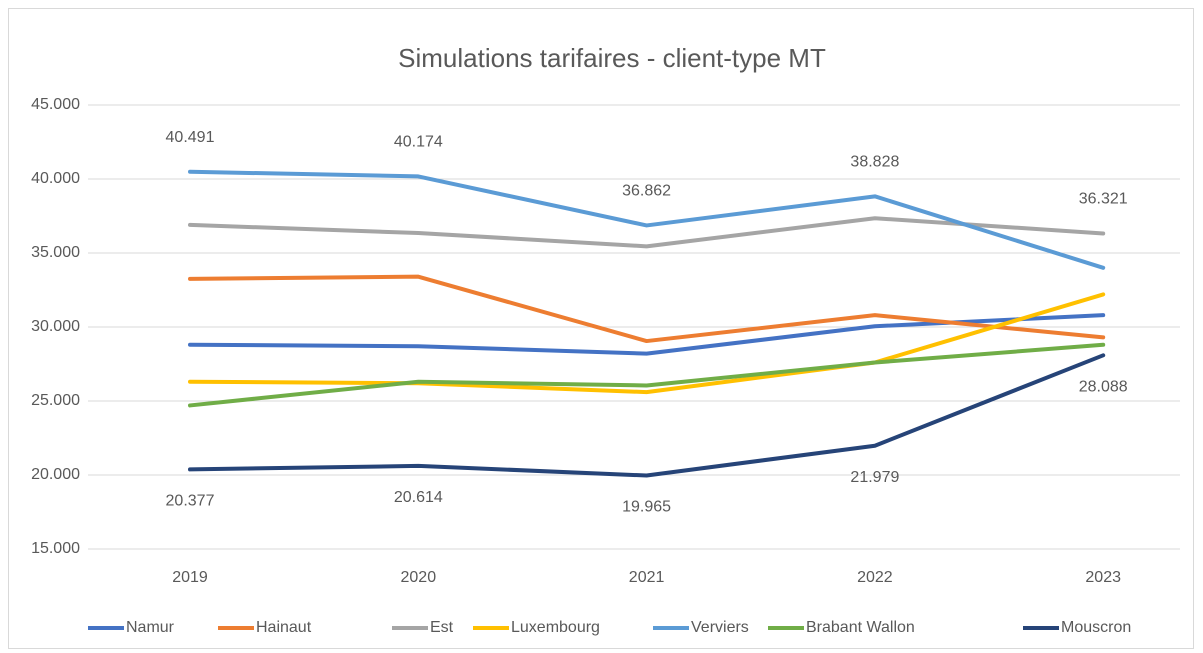 This screenshot has width=1203, height=653. I want to click on legend-label: Brabant Wallon, so click(860, 627).